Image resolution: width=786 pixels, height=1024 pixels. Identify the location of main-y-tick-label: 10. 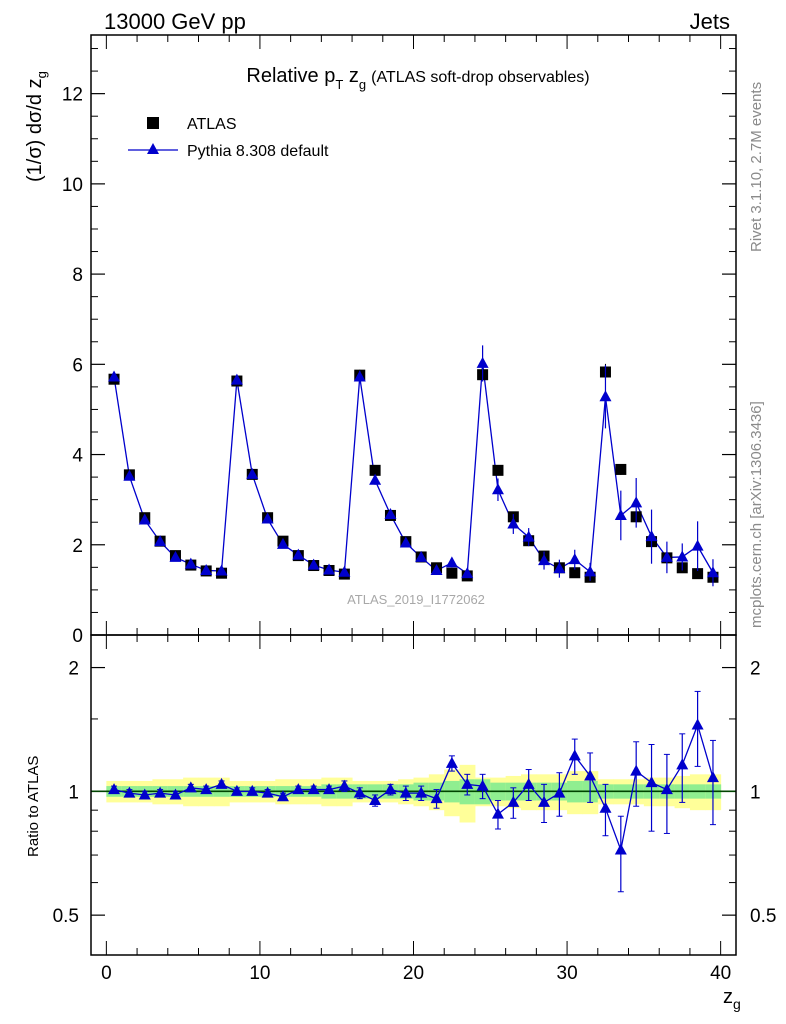
(72, 185).